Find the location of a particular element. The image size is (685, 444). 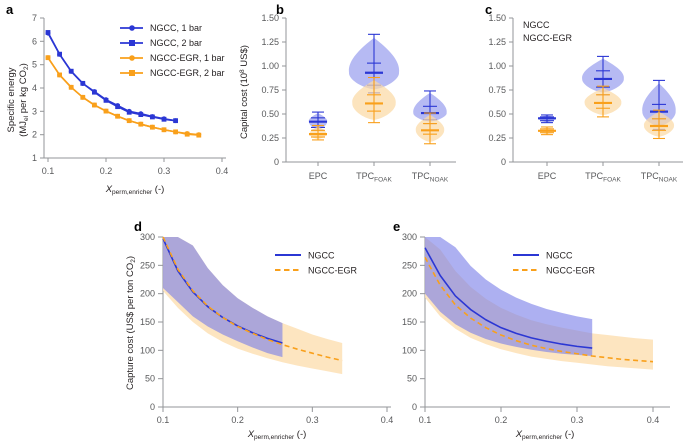

band-line-ngcc-egr is located at coordinates (252, 299).